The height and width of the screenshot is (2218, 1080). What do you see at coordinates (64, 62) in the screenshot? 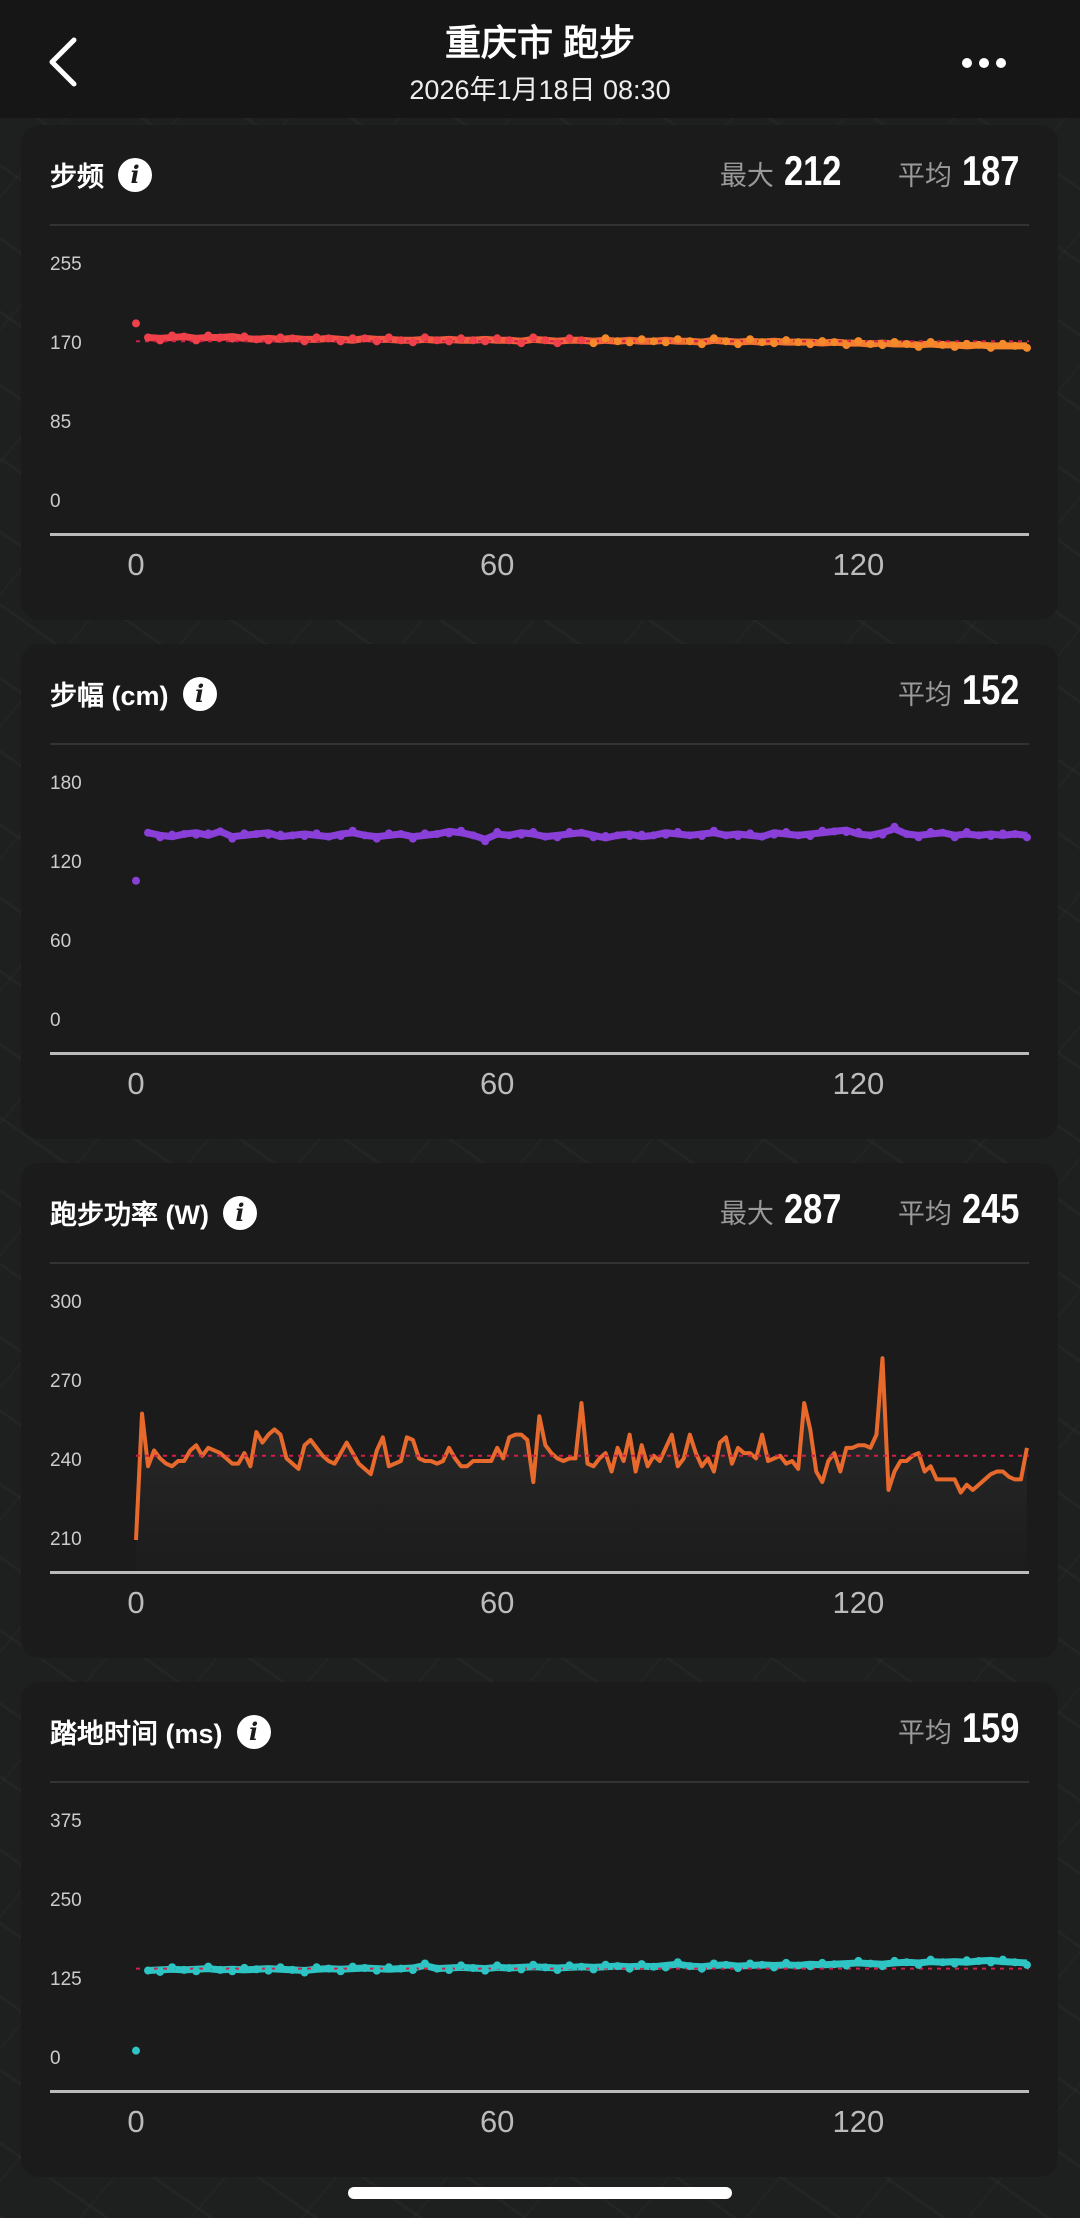
I see `back-button` at bounding box center [64, 62].